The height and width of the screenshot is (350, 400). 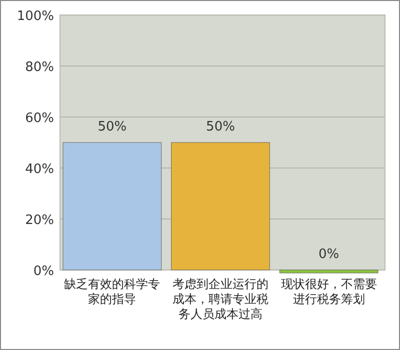 What do you see at coordinates (35, 16) in the screenshot?
I see `y-tick-label: 100%` at bounding box center [35, 16].